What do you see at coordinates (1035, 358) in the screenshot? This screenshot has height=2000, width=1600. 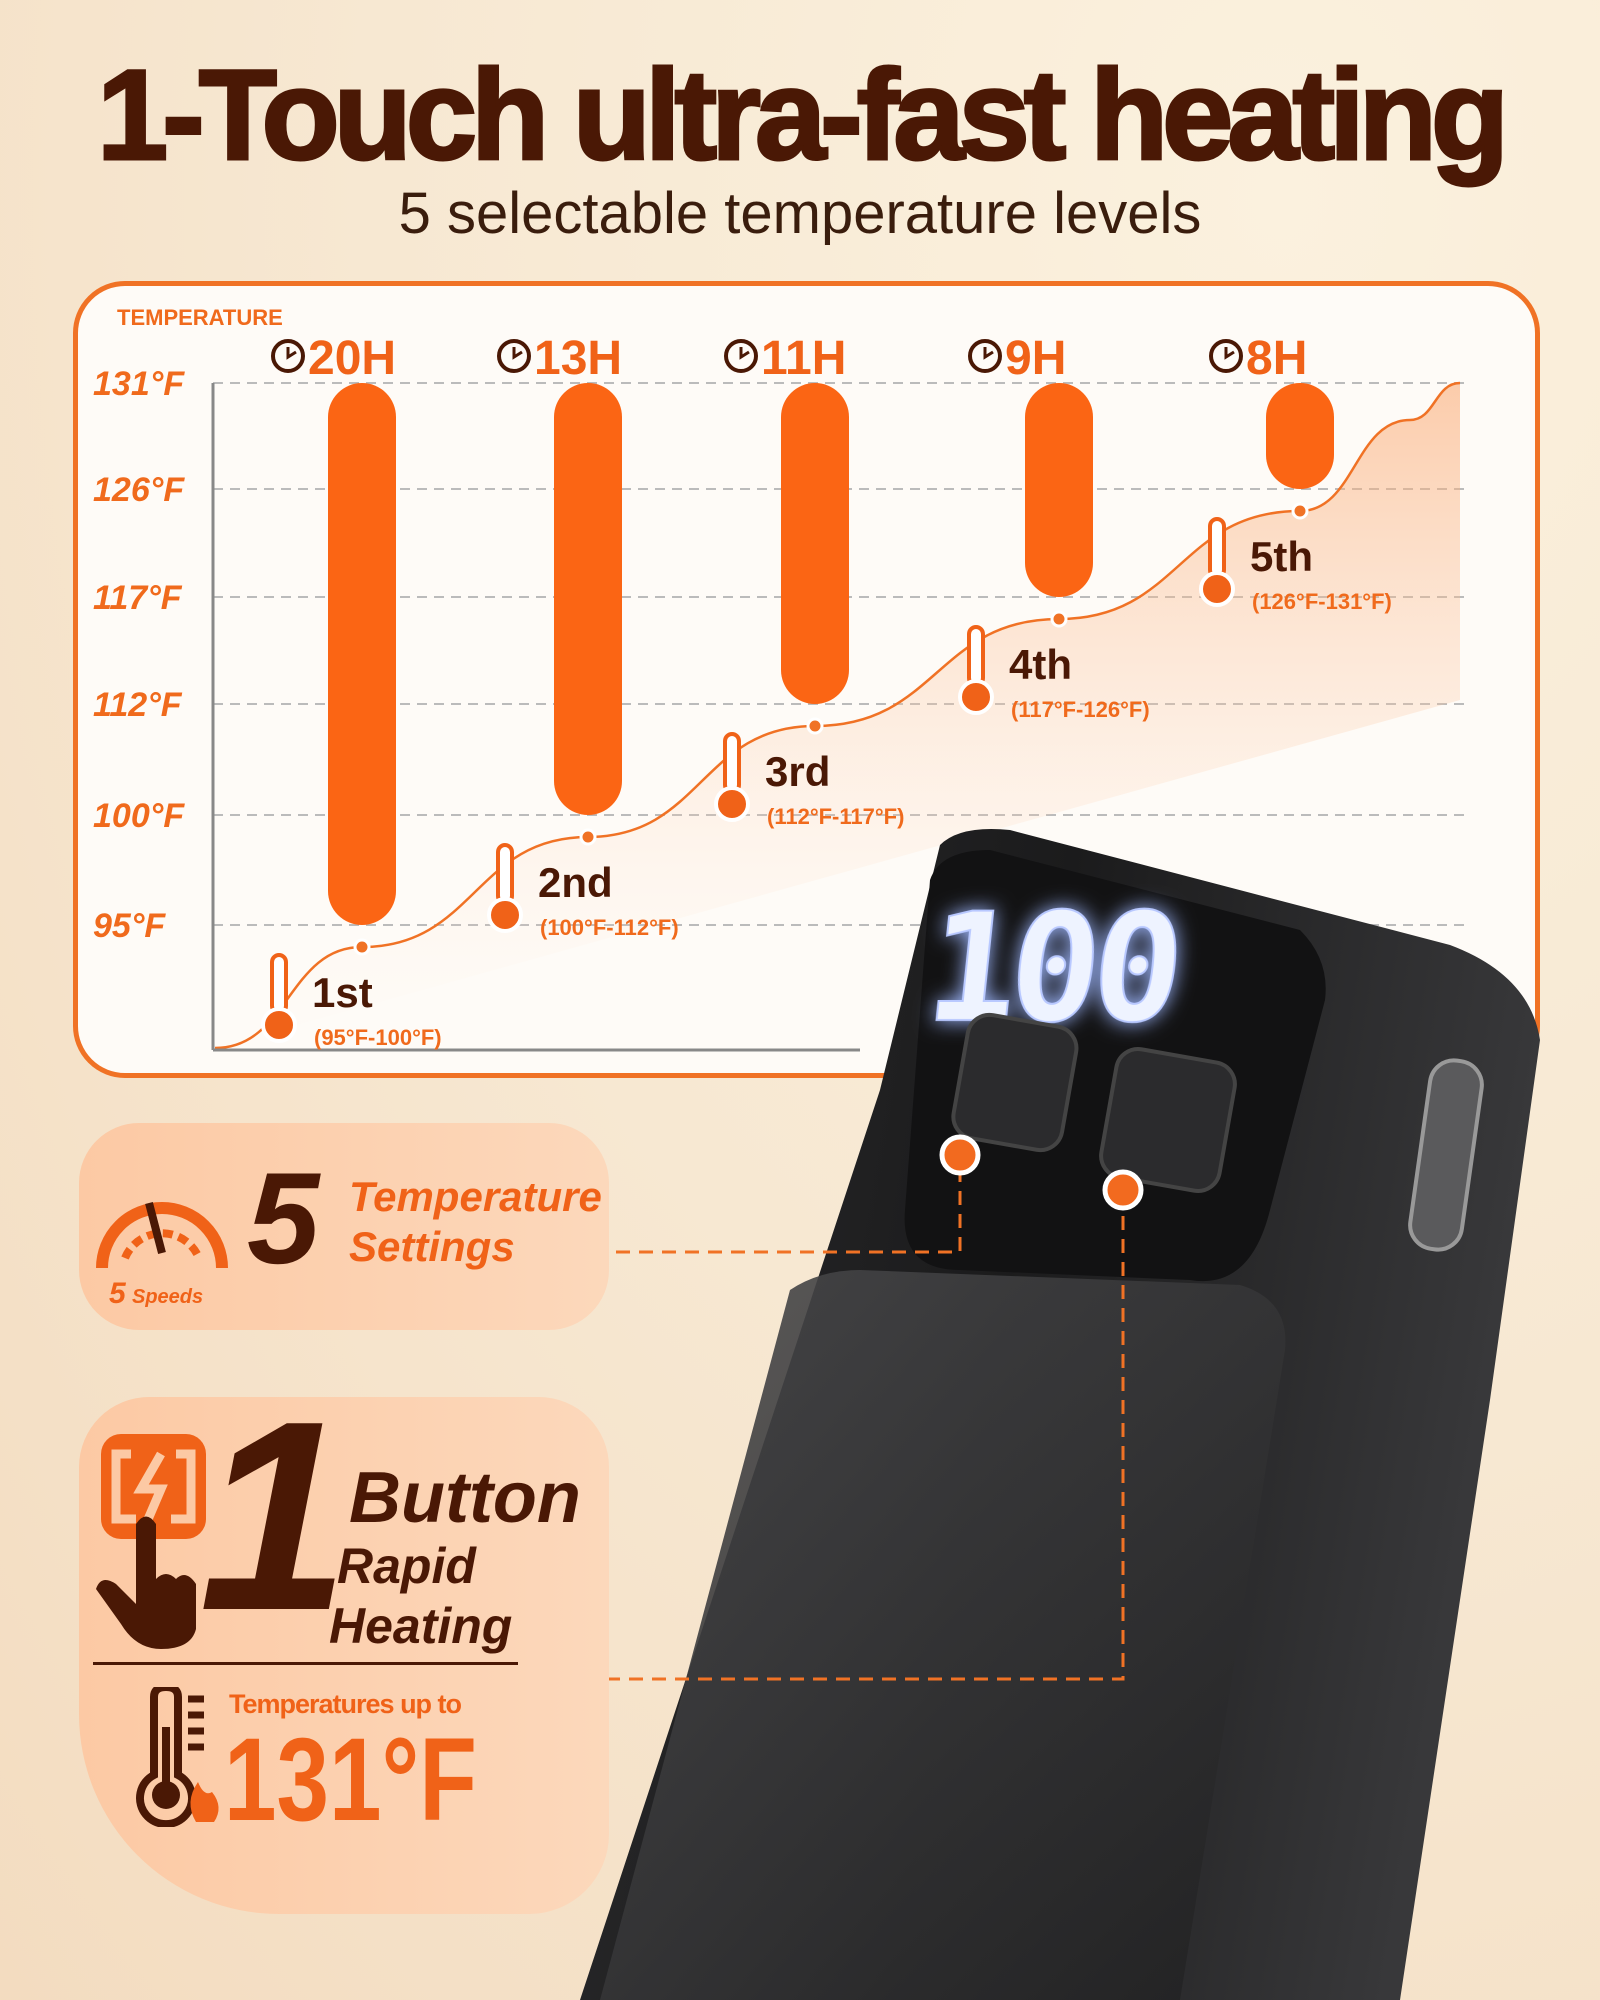 I see `duration-label: 9H` at bounding box center [1035, 358].